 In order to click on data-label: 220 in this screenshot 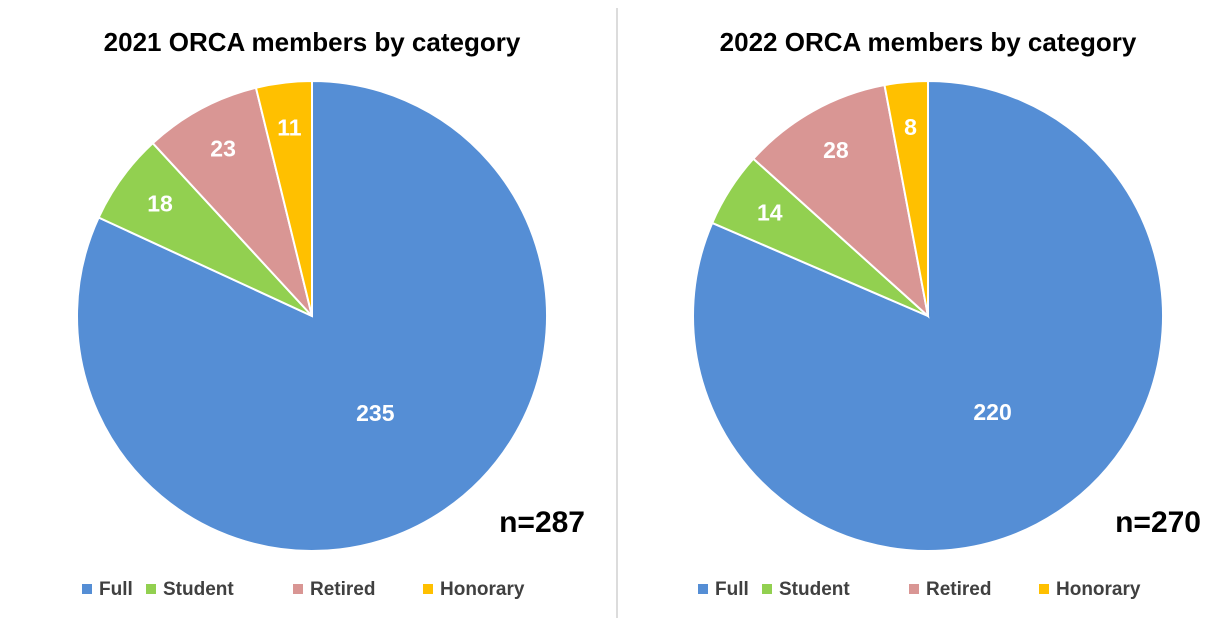, I will do `click(992, 412)`.